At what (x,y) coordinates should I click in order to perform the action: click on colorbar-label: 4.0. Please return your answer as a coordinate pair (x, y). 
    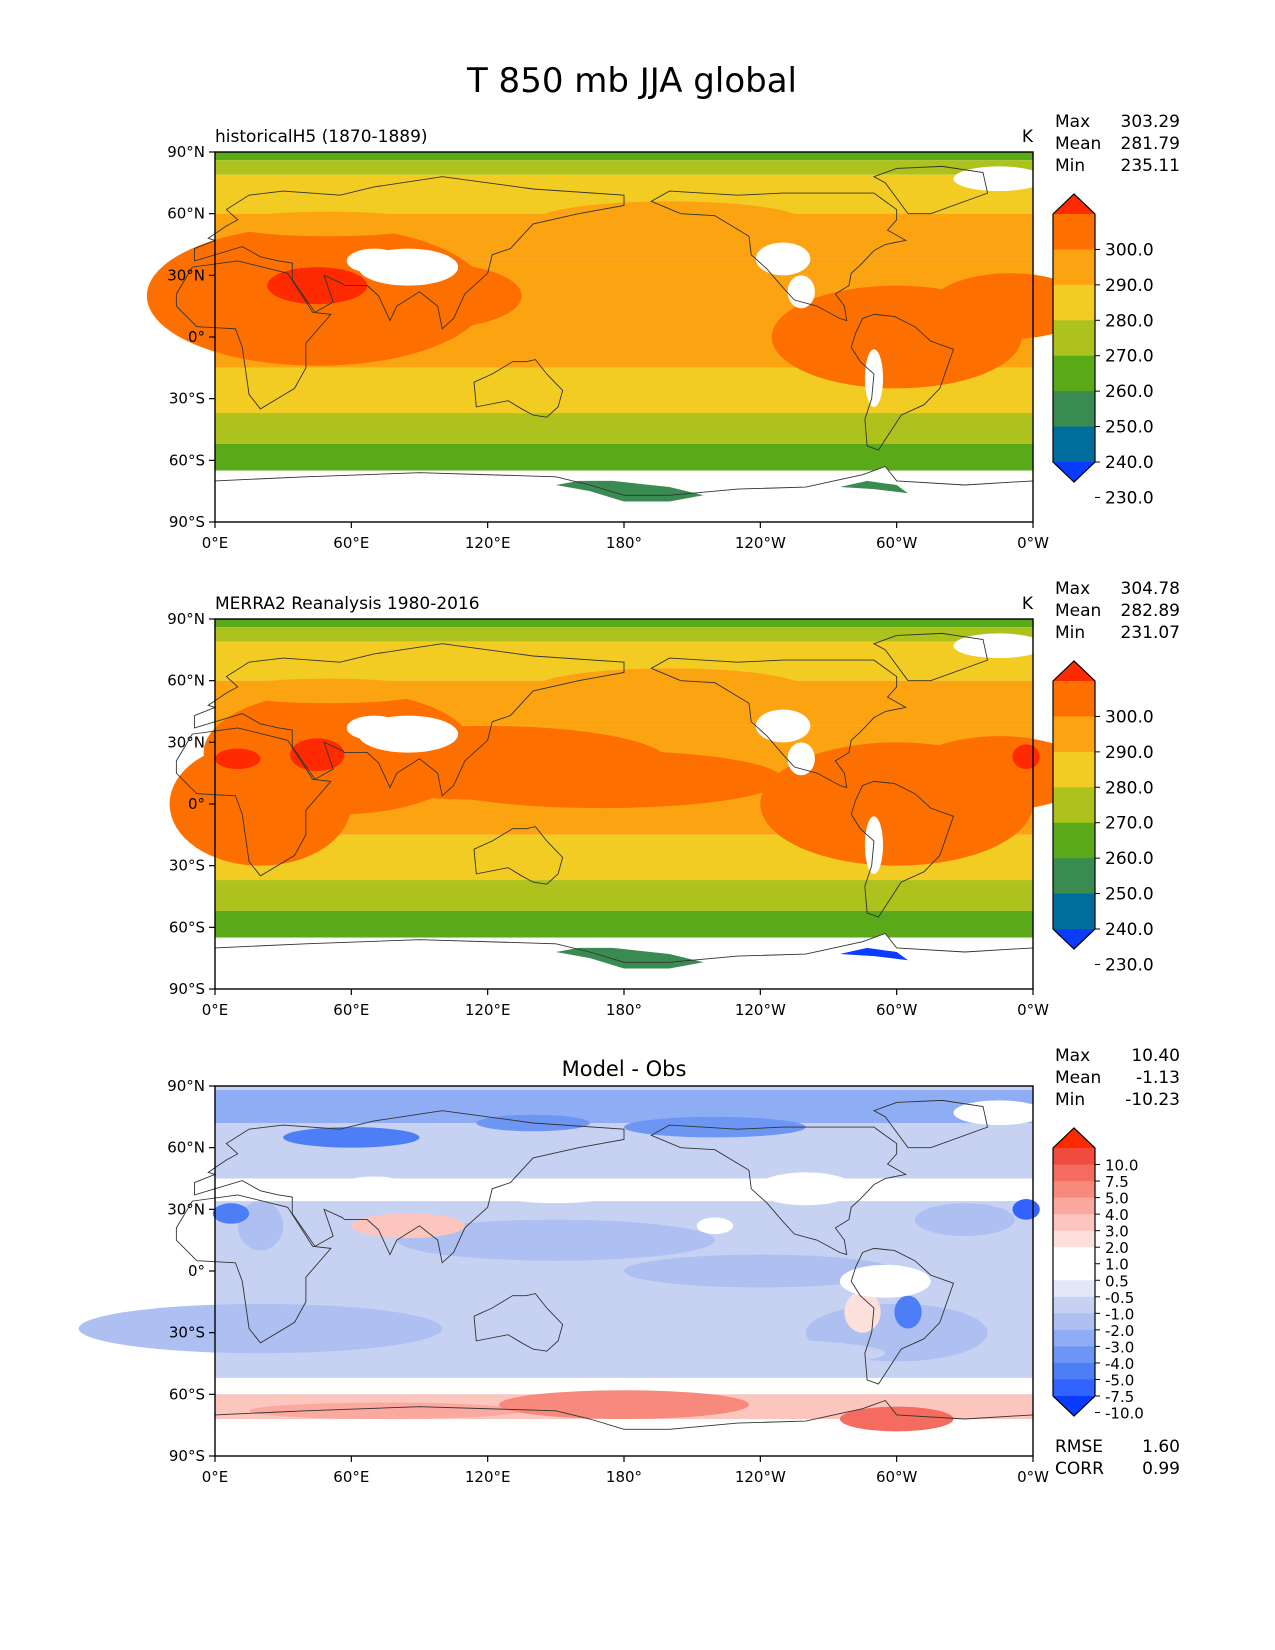
    Looking at the image, I should click on (1117, 1215).